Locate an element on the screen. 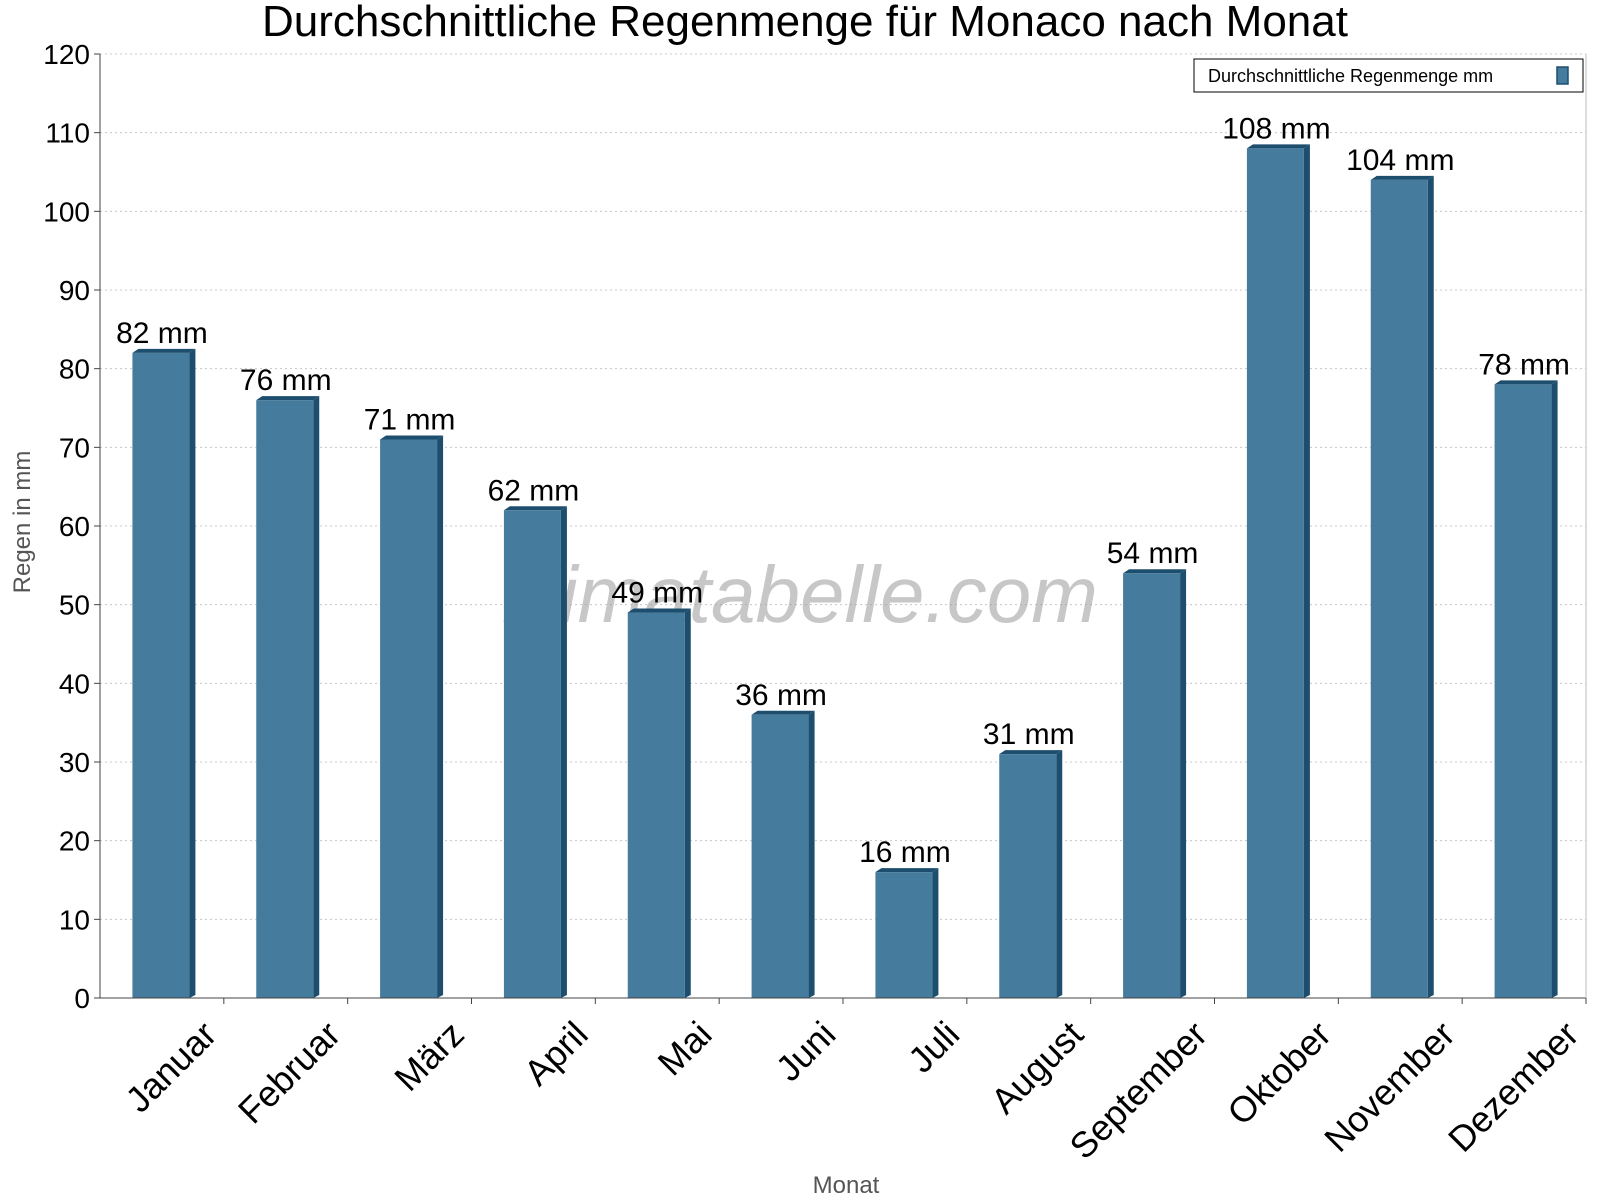  x-tick-label: Dezember is located at coordinates (1513, 1086).